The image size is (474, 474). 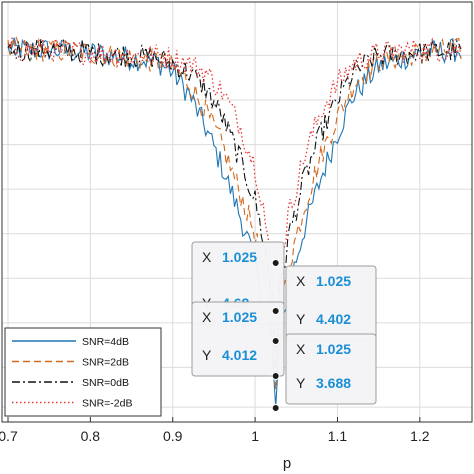 What do you see at coordinates (301, 349) in the screenshot?
I see `datatip-x-key-3: X` at bounding box center [301, 349].